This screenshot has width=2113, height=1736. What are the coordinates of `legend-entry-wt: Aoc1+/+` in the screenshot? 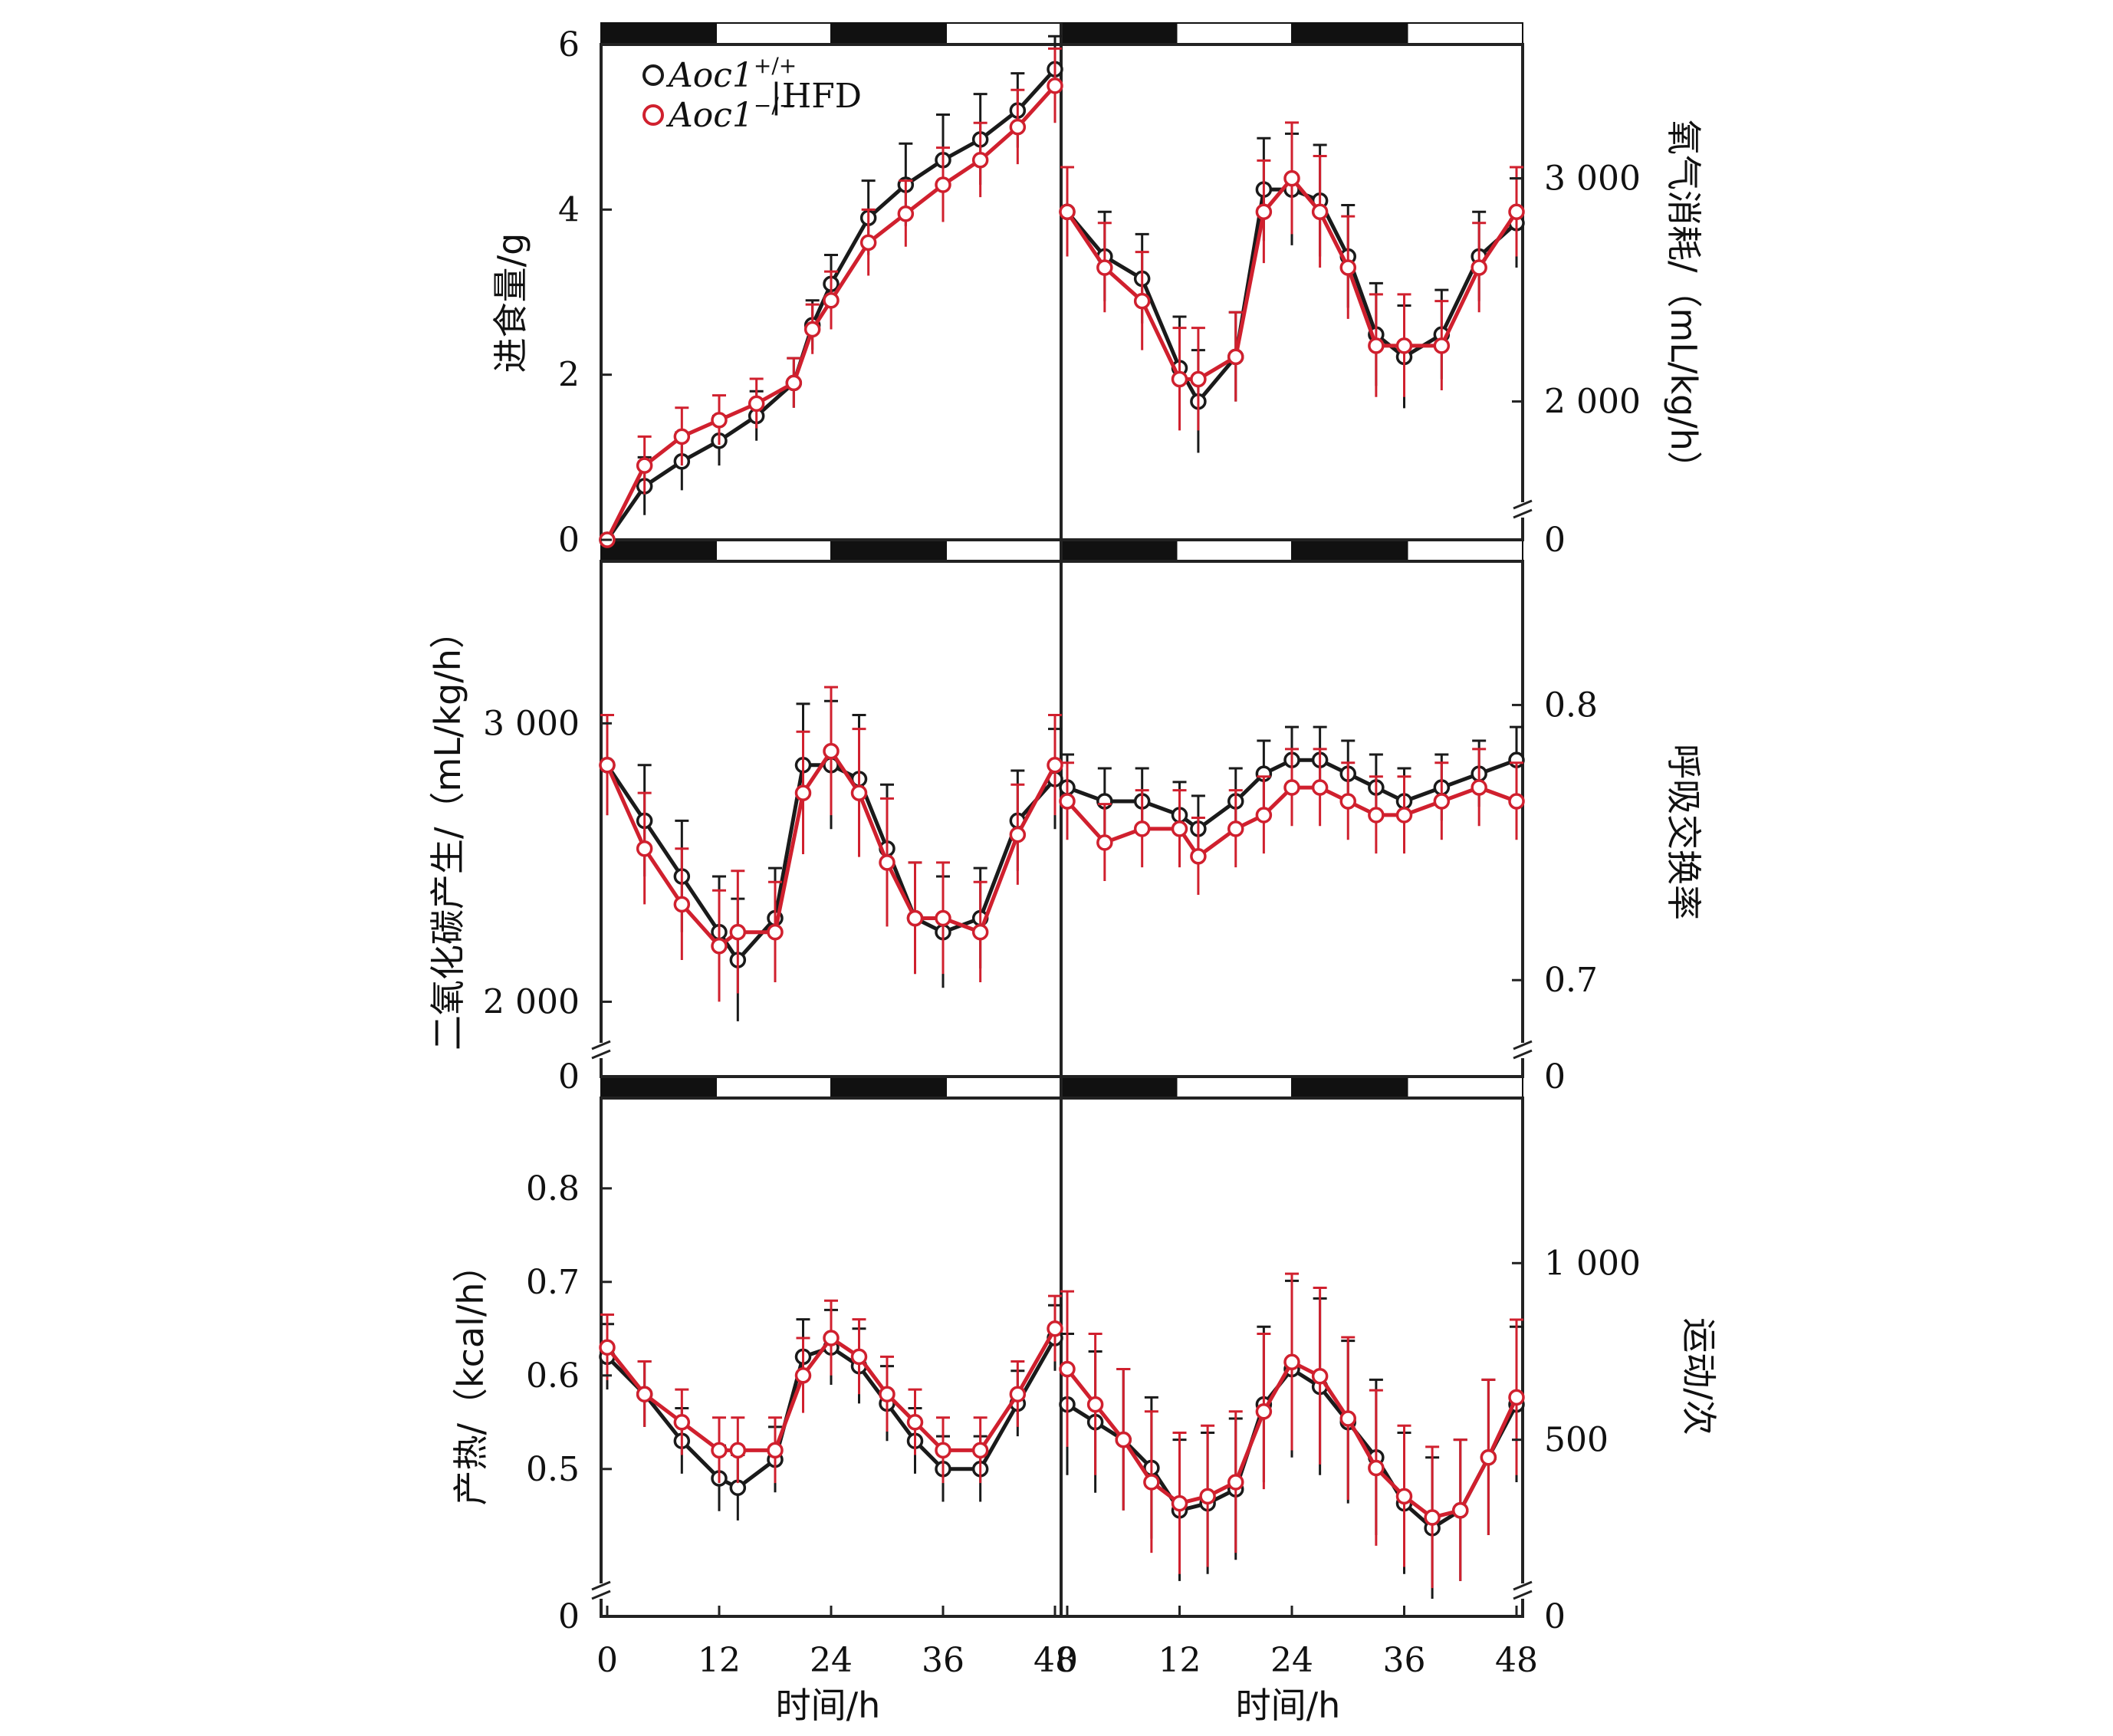 It's located at (719, 74).